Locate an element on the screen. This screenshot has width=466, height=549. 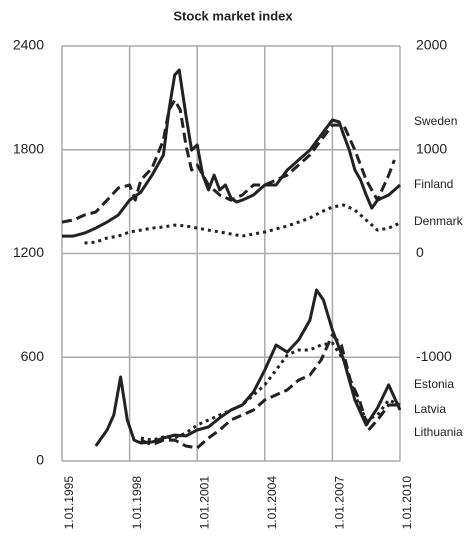
x-tick-label: 1.01.2007 is located at coordinates (340, 503).